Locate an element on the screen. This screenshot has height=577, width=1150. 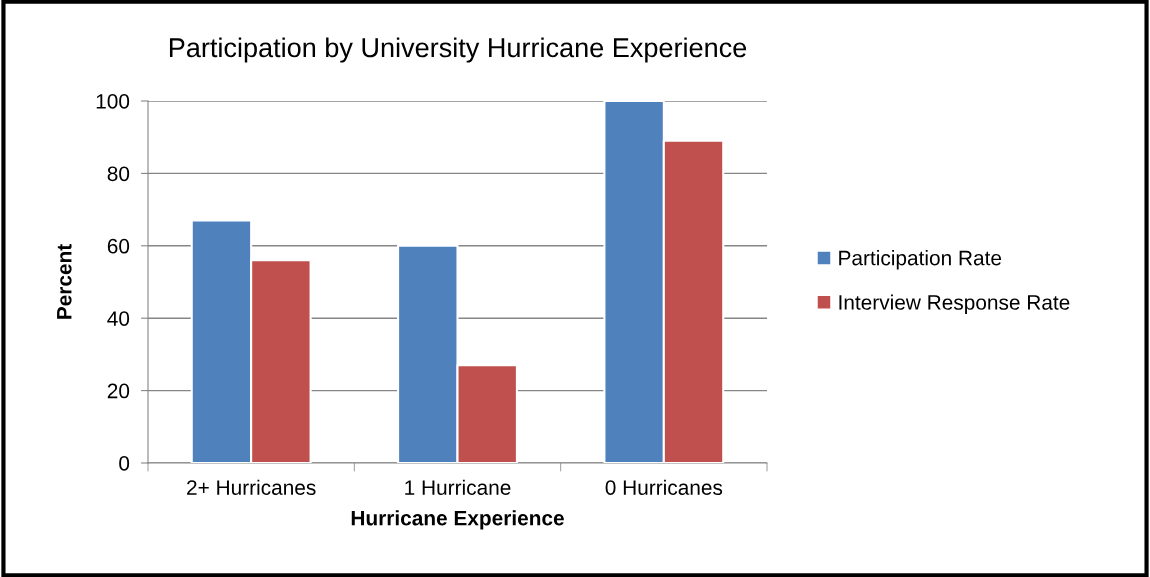
y-tick-label: 0 is located at coordinates (124, 463).